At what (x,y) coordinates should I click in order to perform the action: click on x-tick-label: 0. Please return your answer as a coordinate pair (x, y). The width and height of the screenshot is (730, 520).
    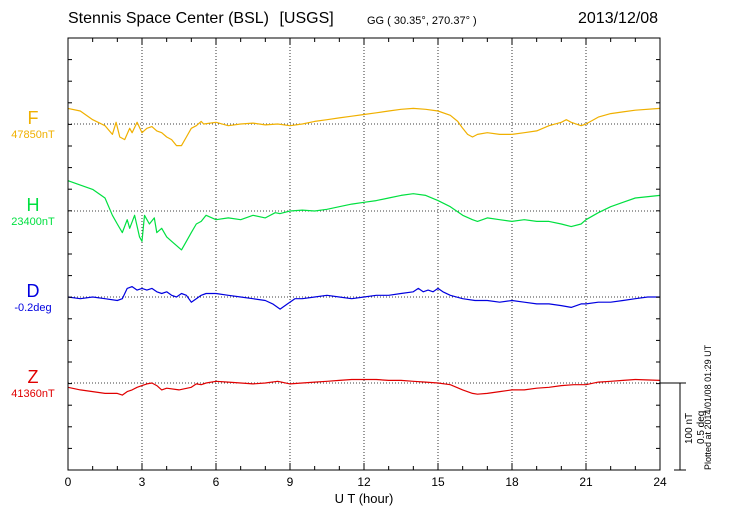
    Looking at the image, I should click on (68, 482).